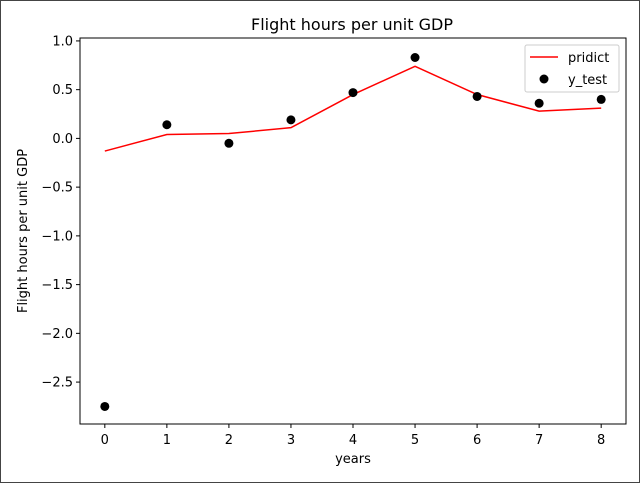  I want to click on x-tick-label: 0, so click(105, 440).